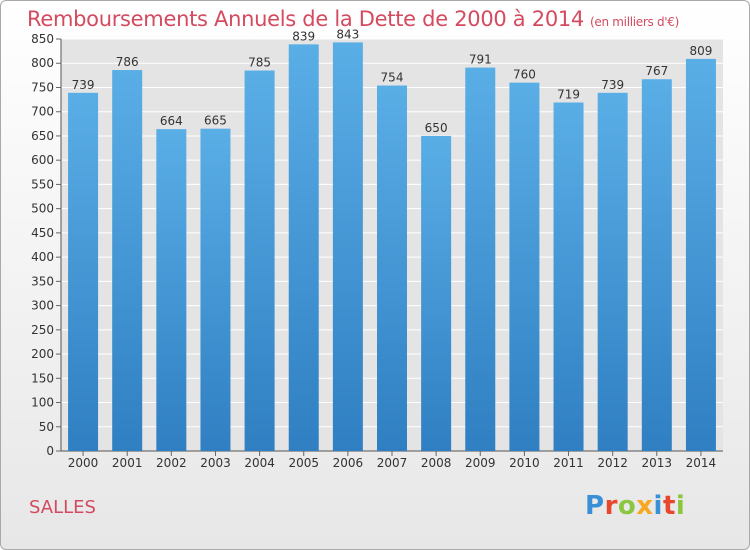  Describe the element at coordinates (215, 121) in the screenshot. I see `bar-value-label: 665` at that location.